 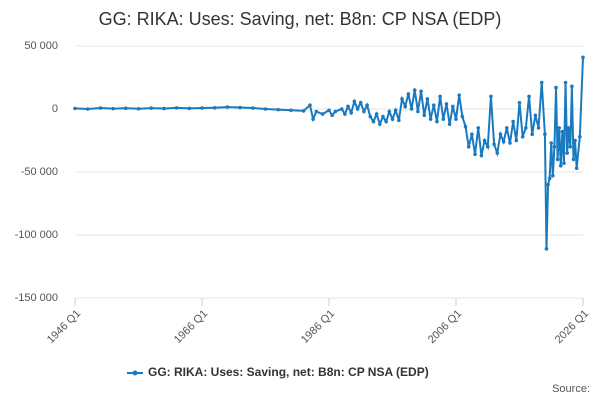 What do you see at coordinates (64, 327) in the screenshot?
I see `x-tick-label: 1946 Q1` at bounding box center [64, 327].